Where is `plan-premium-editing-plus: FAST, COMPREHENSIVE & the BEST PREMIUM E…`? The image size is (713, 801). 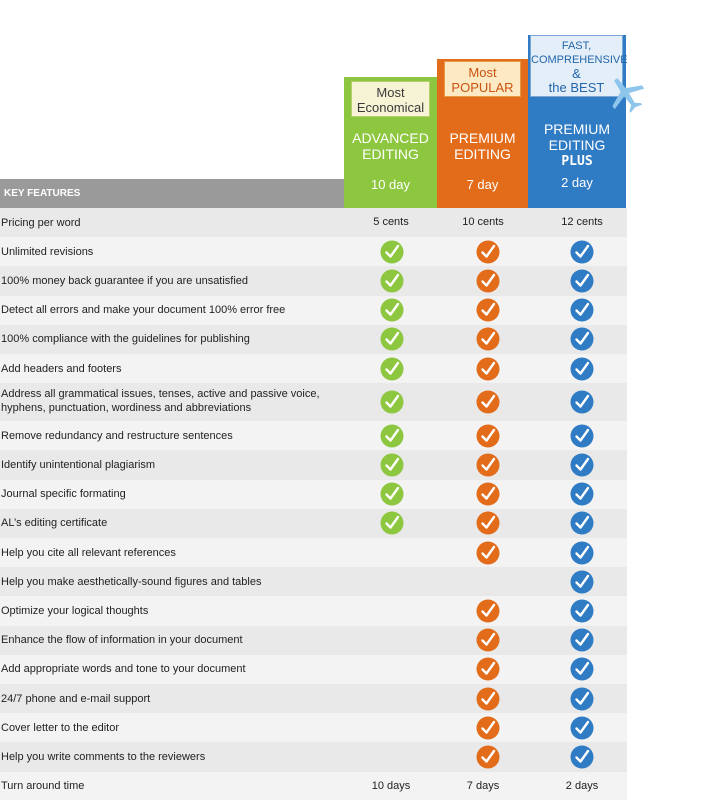 plan-premium-editing-plus: FAST, COMPREHENSIVE & the BEST PREMIUM E… is located at coordinates (578, 121).